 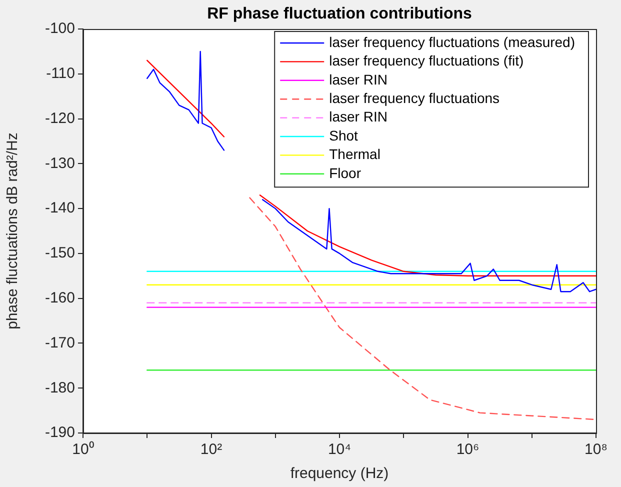 What do you see at coordinates (59, 29) in the screenshot?
I see `y-tick-label: -100` at bounding box center [59, 29].